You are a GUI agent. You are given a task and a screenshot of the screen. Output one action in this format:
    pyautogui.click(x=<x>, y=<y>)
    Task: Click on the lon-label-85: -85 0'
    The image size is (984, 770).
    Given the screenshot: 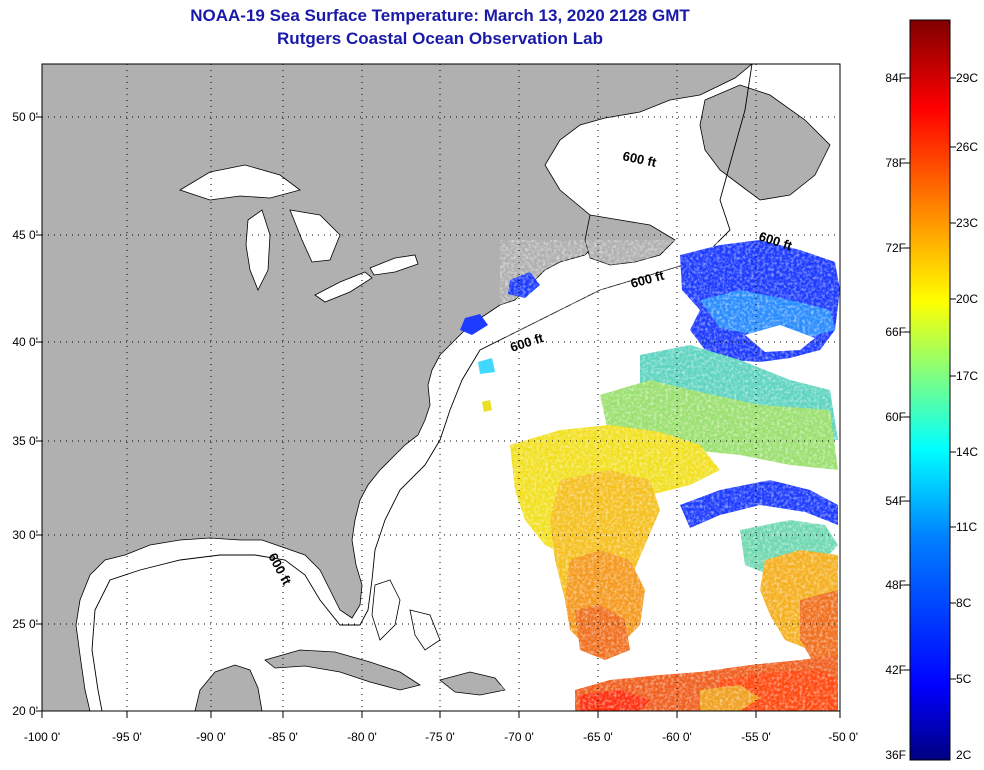 What is the action you would take?
    pyautogui.click(x=283, y=737)
    